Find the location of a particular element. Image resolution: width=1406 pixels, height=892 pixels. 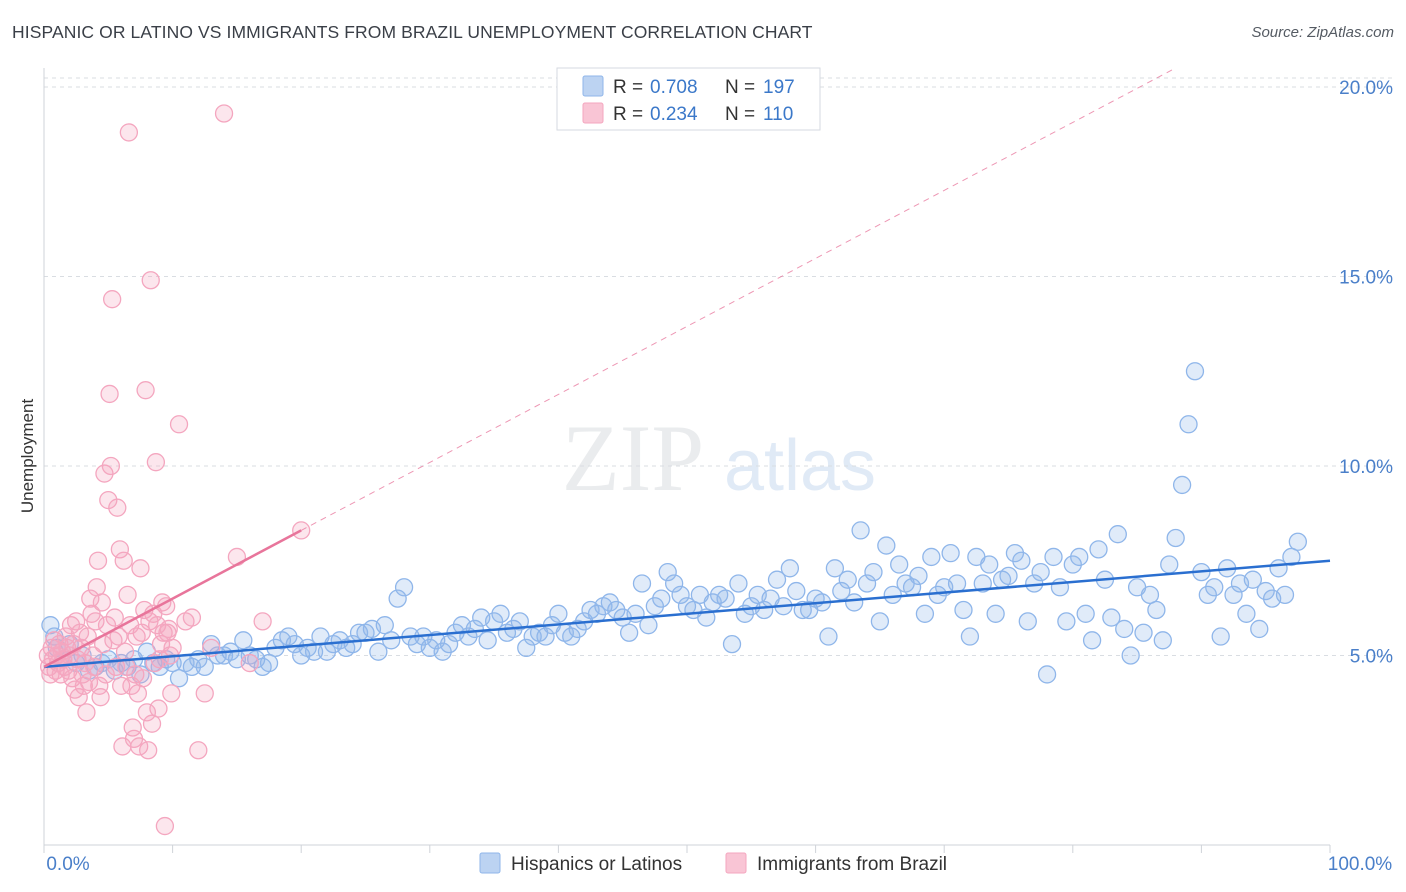

y-tick-label: 15.0% is located at coordinates (1366, 277).